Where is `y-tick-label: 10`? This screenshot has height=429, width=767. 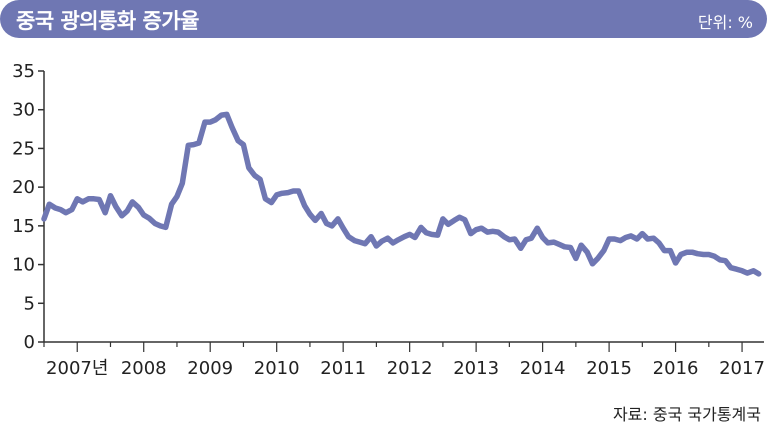
y-tick-label: 10 is located at coordinates (23, 265).